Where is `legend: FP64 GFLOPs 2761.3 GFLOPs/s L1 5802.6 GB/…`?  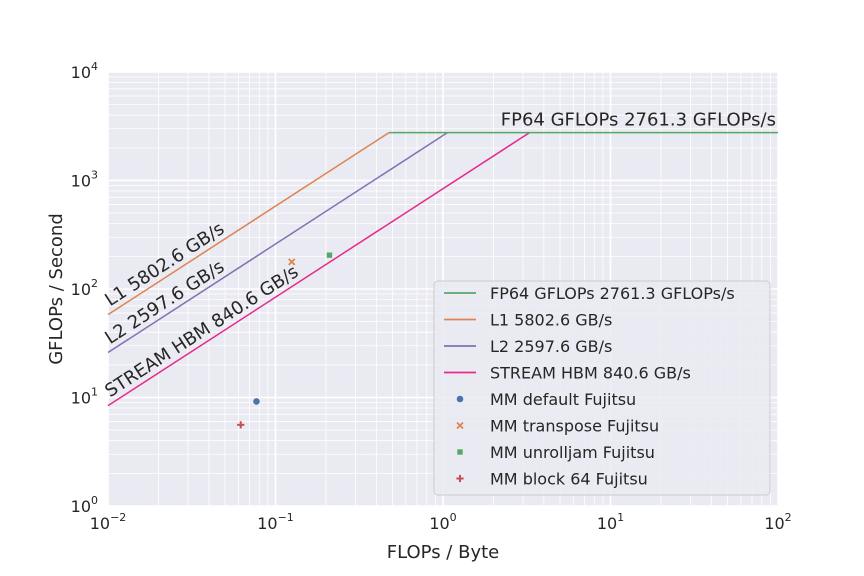 legend: FP64 GFLOPs 2761.3 GFLOPs/s L1 5802.6 GB/… is located at coordinates (602, 388).